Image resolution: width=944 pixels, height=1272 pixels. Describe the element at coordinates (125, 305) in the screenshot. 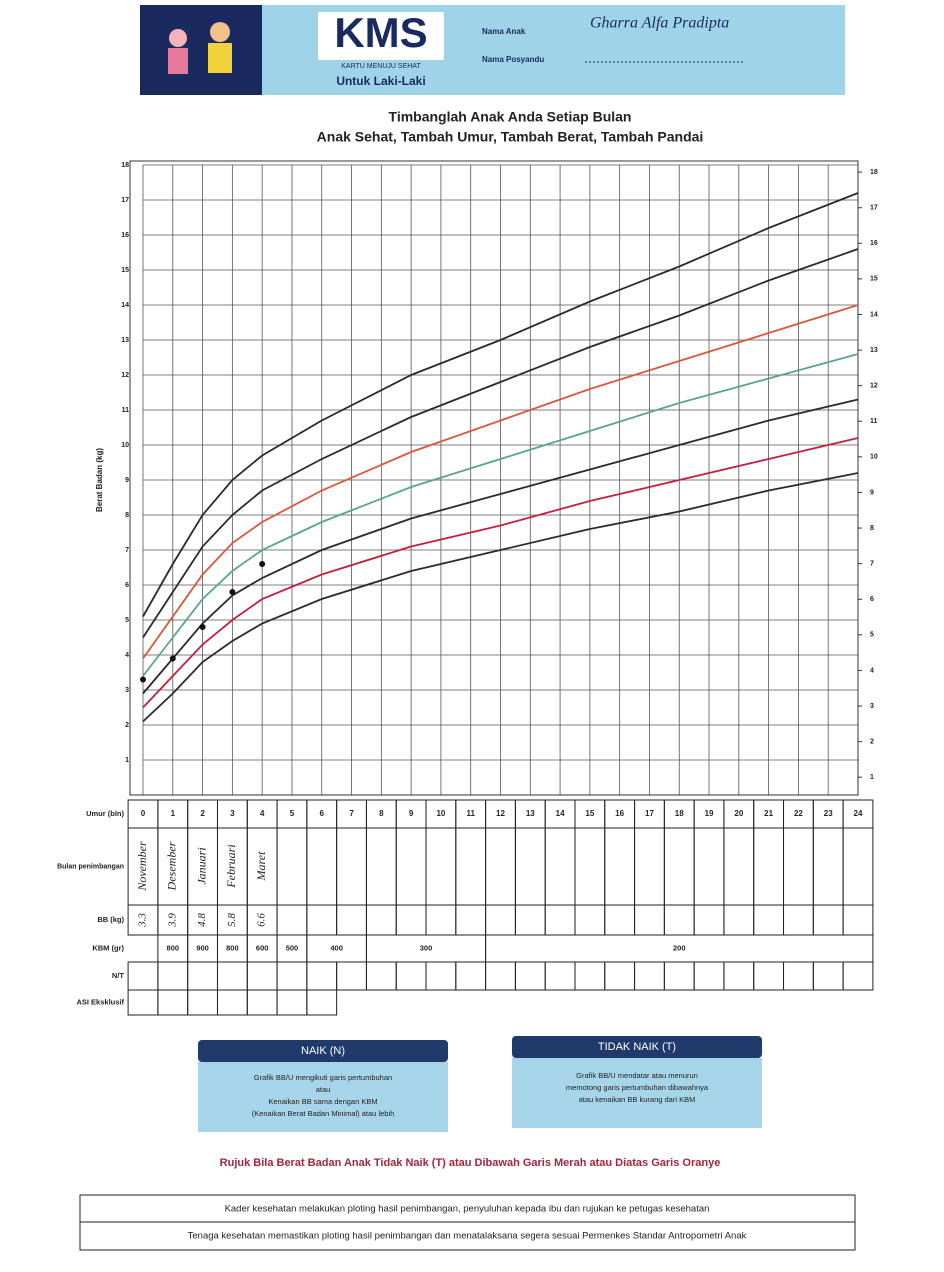

I see `y-tick-label: 14` at that location.